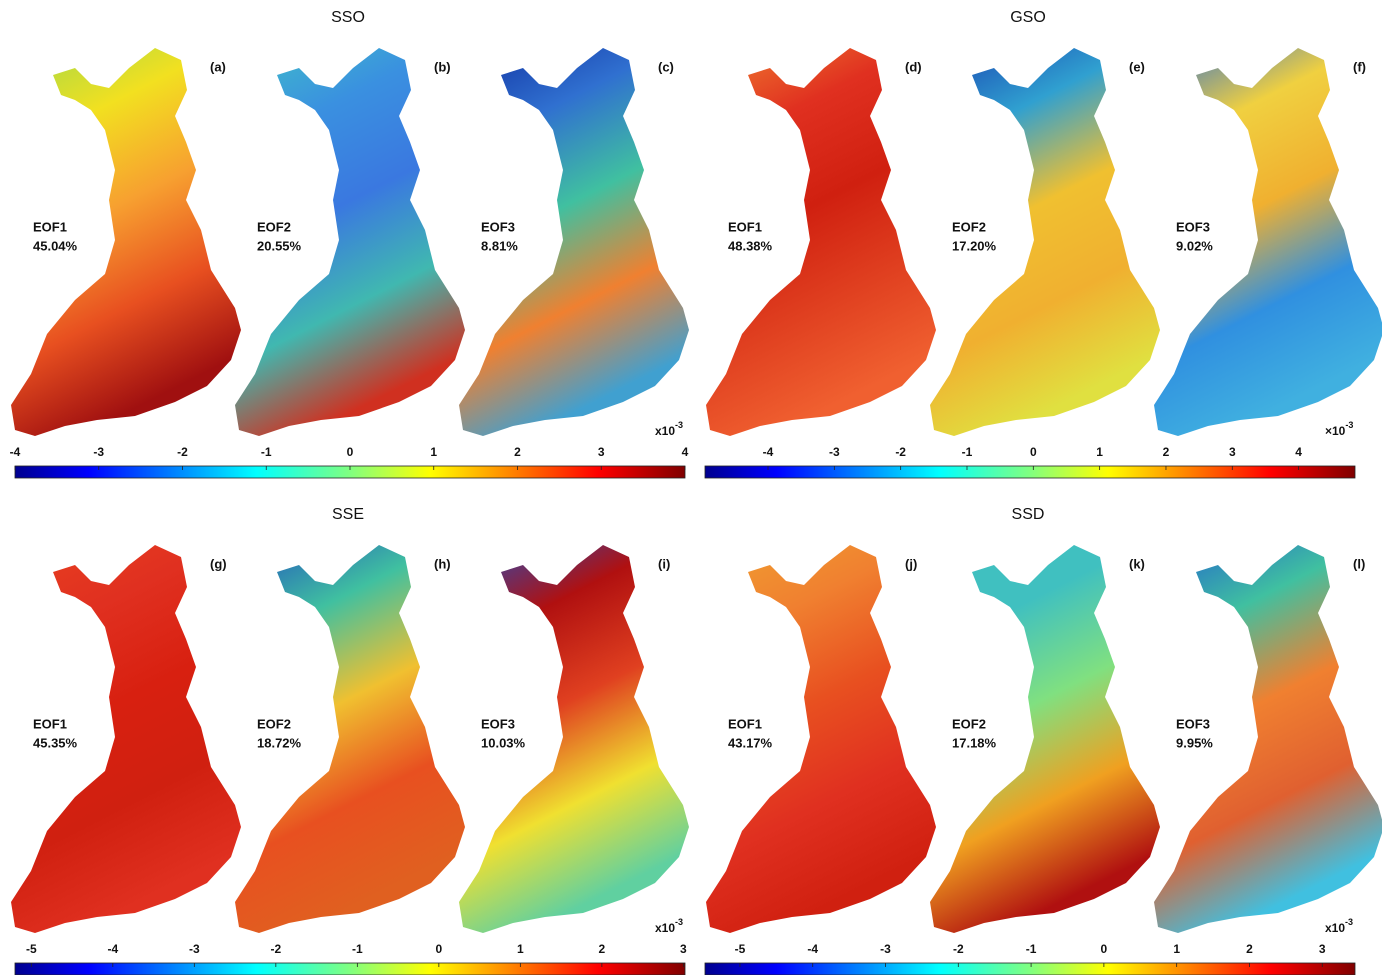 Image resolution: width=1382 pixels, height=975 pixels. I want to click on panel-title: SSE, so click(348, 514).